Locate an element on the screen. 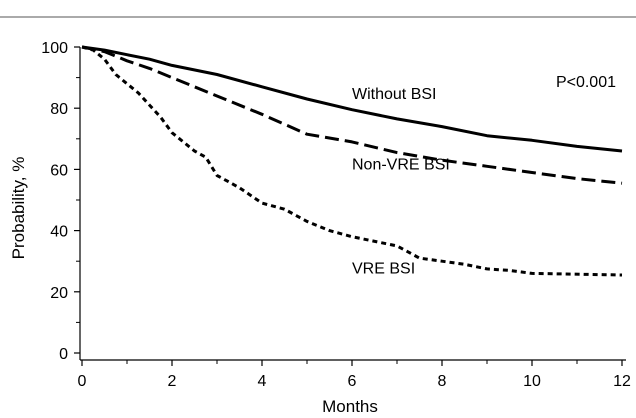 This screenshot has height=418, width=636. series-label-vre-bsi: VRE BSI is located at coordinates (383, 268).